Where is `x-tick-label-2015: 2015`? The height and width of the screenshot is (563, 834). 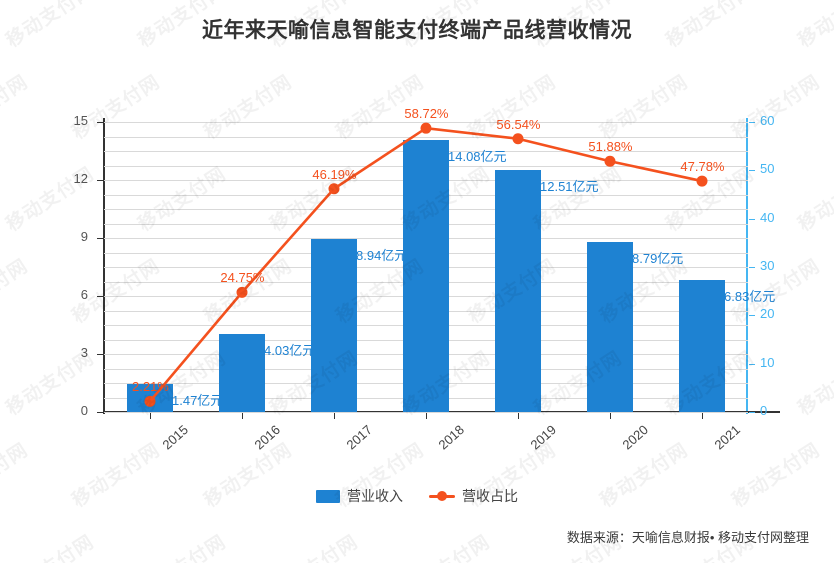
x-tick-label-2015: 2015 is located at coordinates (175, 437).